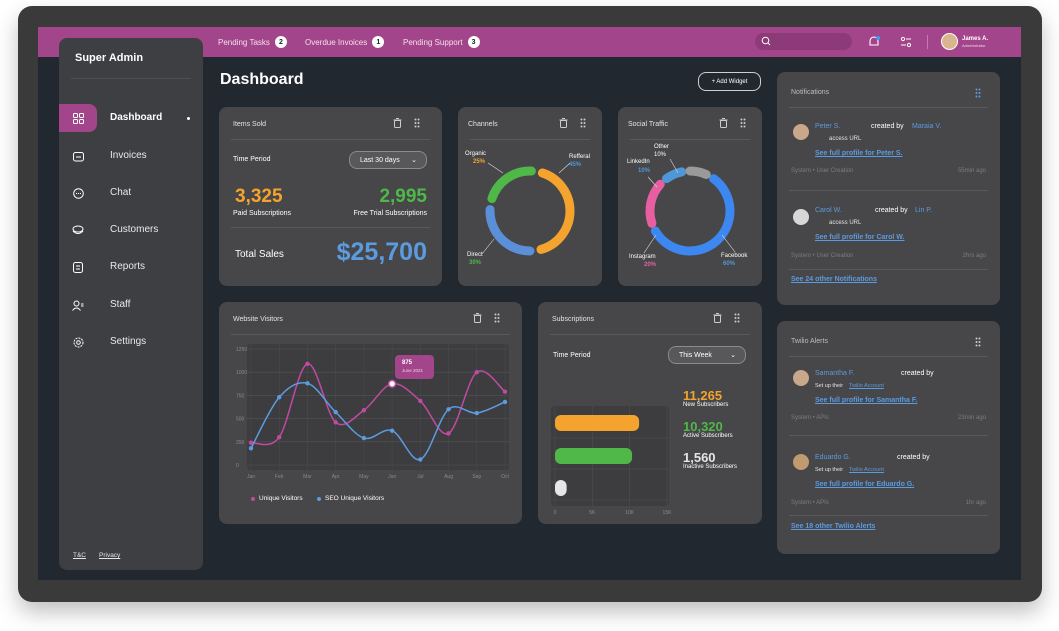  Describe the element at coordinates (355, 498) in the screenshot. I see `legend-label: SEO Unique Visitors` at that location.